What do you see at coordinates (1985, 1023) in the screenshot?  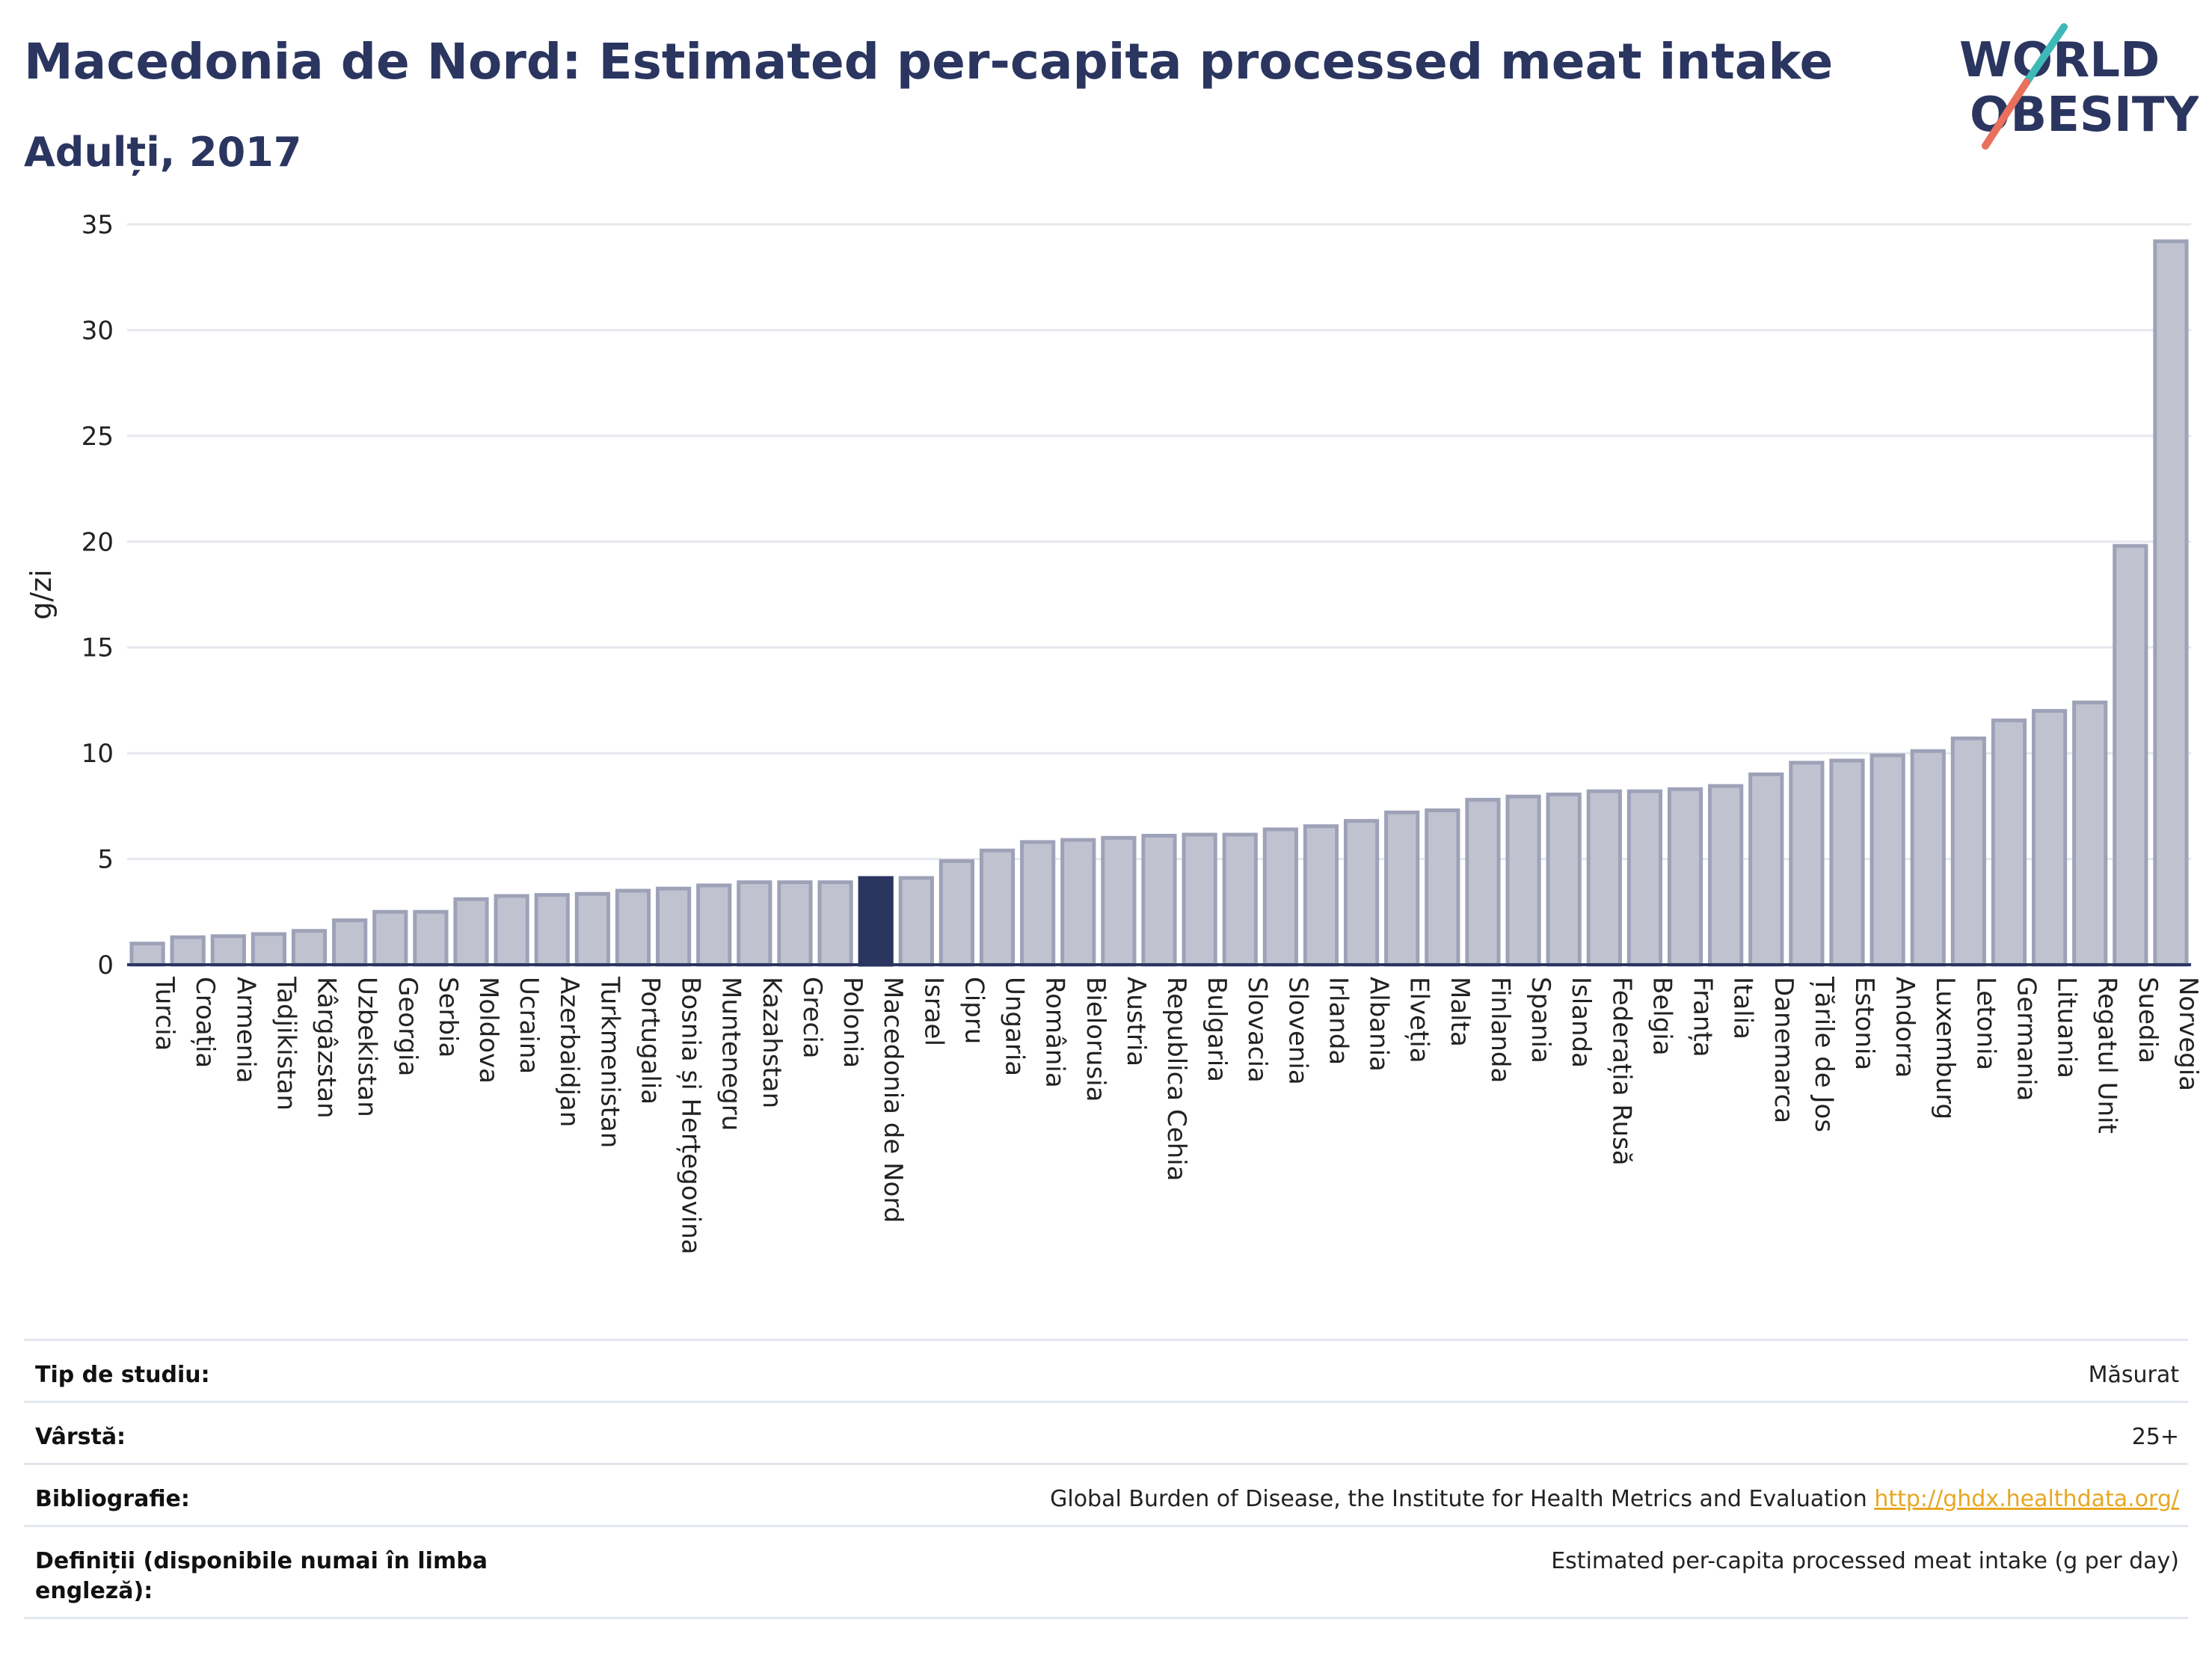 I see `x-tick-label: Letonia` at bounding box center [1985, 1023].